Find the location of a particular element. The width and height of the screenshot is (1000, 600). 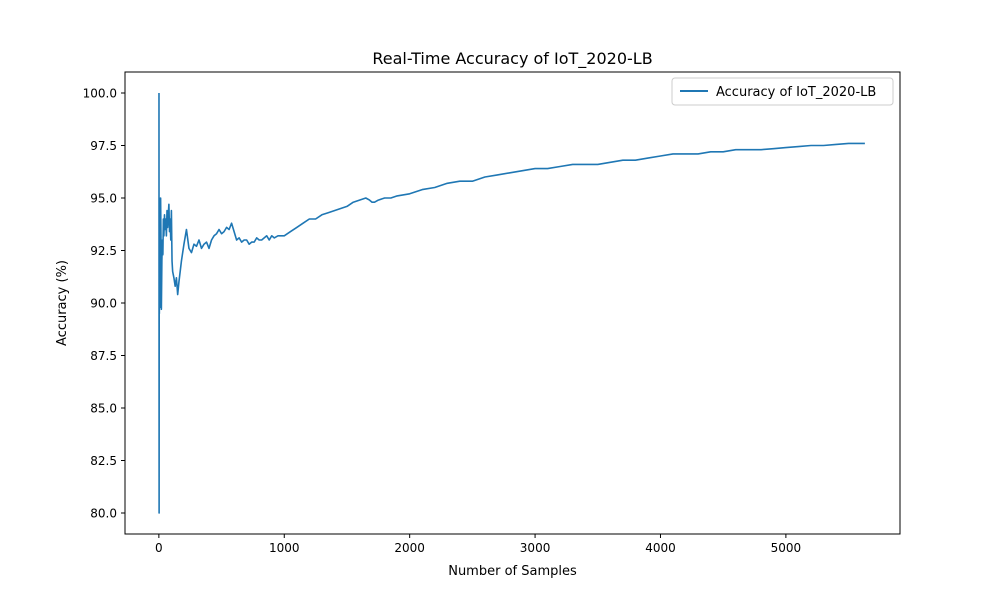

y-tick-label: 100.0 is located at coordinates (100, 94).